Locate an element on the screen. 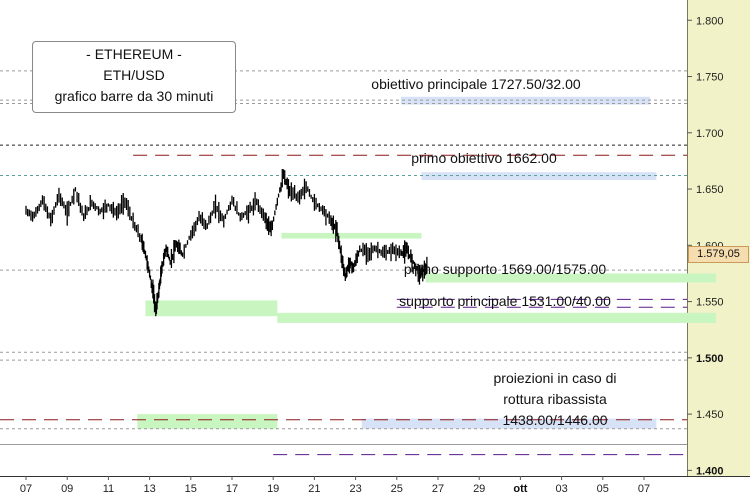 The width and height of the screenshot is (750, 501). chart-timeframe: grafico barre da 30 minuti is located at coordinates (134, 96).